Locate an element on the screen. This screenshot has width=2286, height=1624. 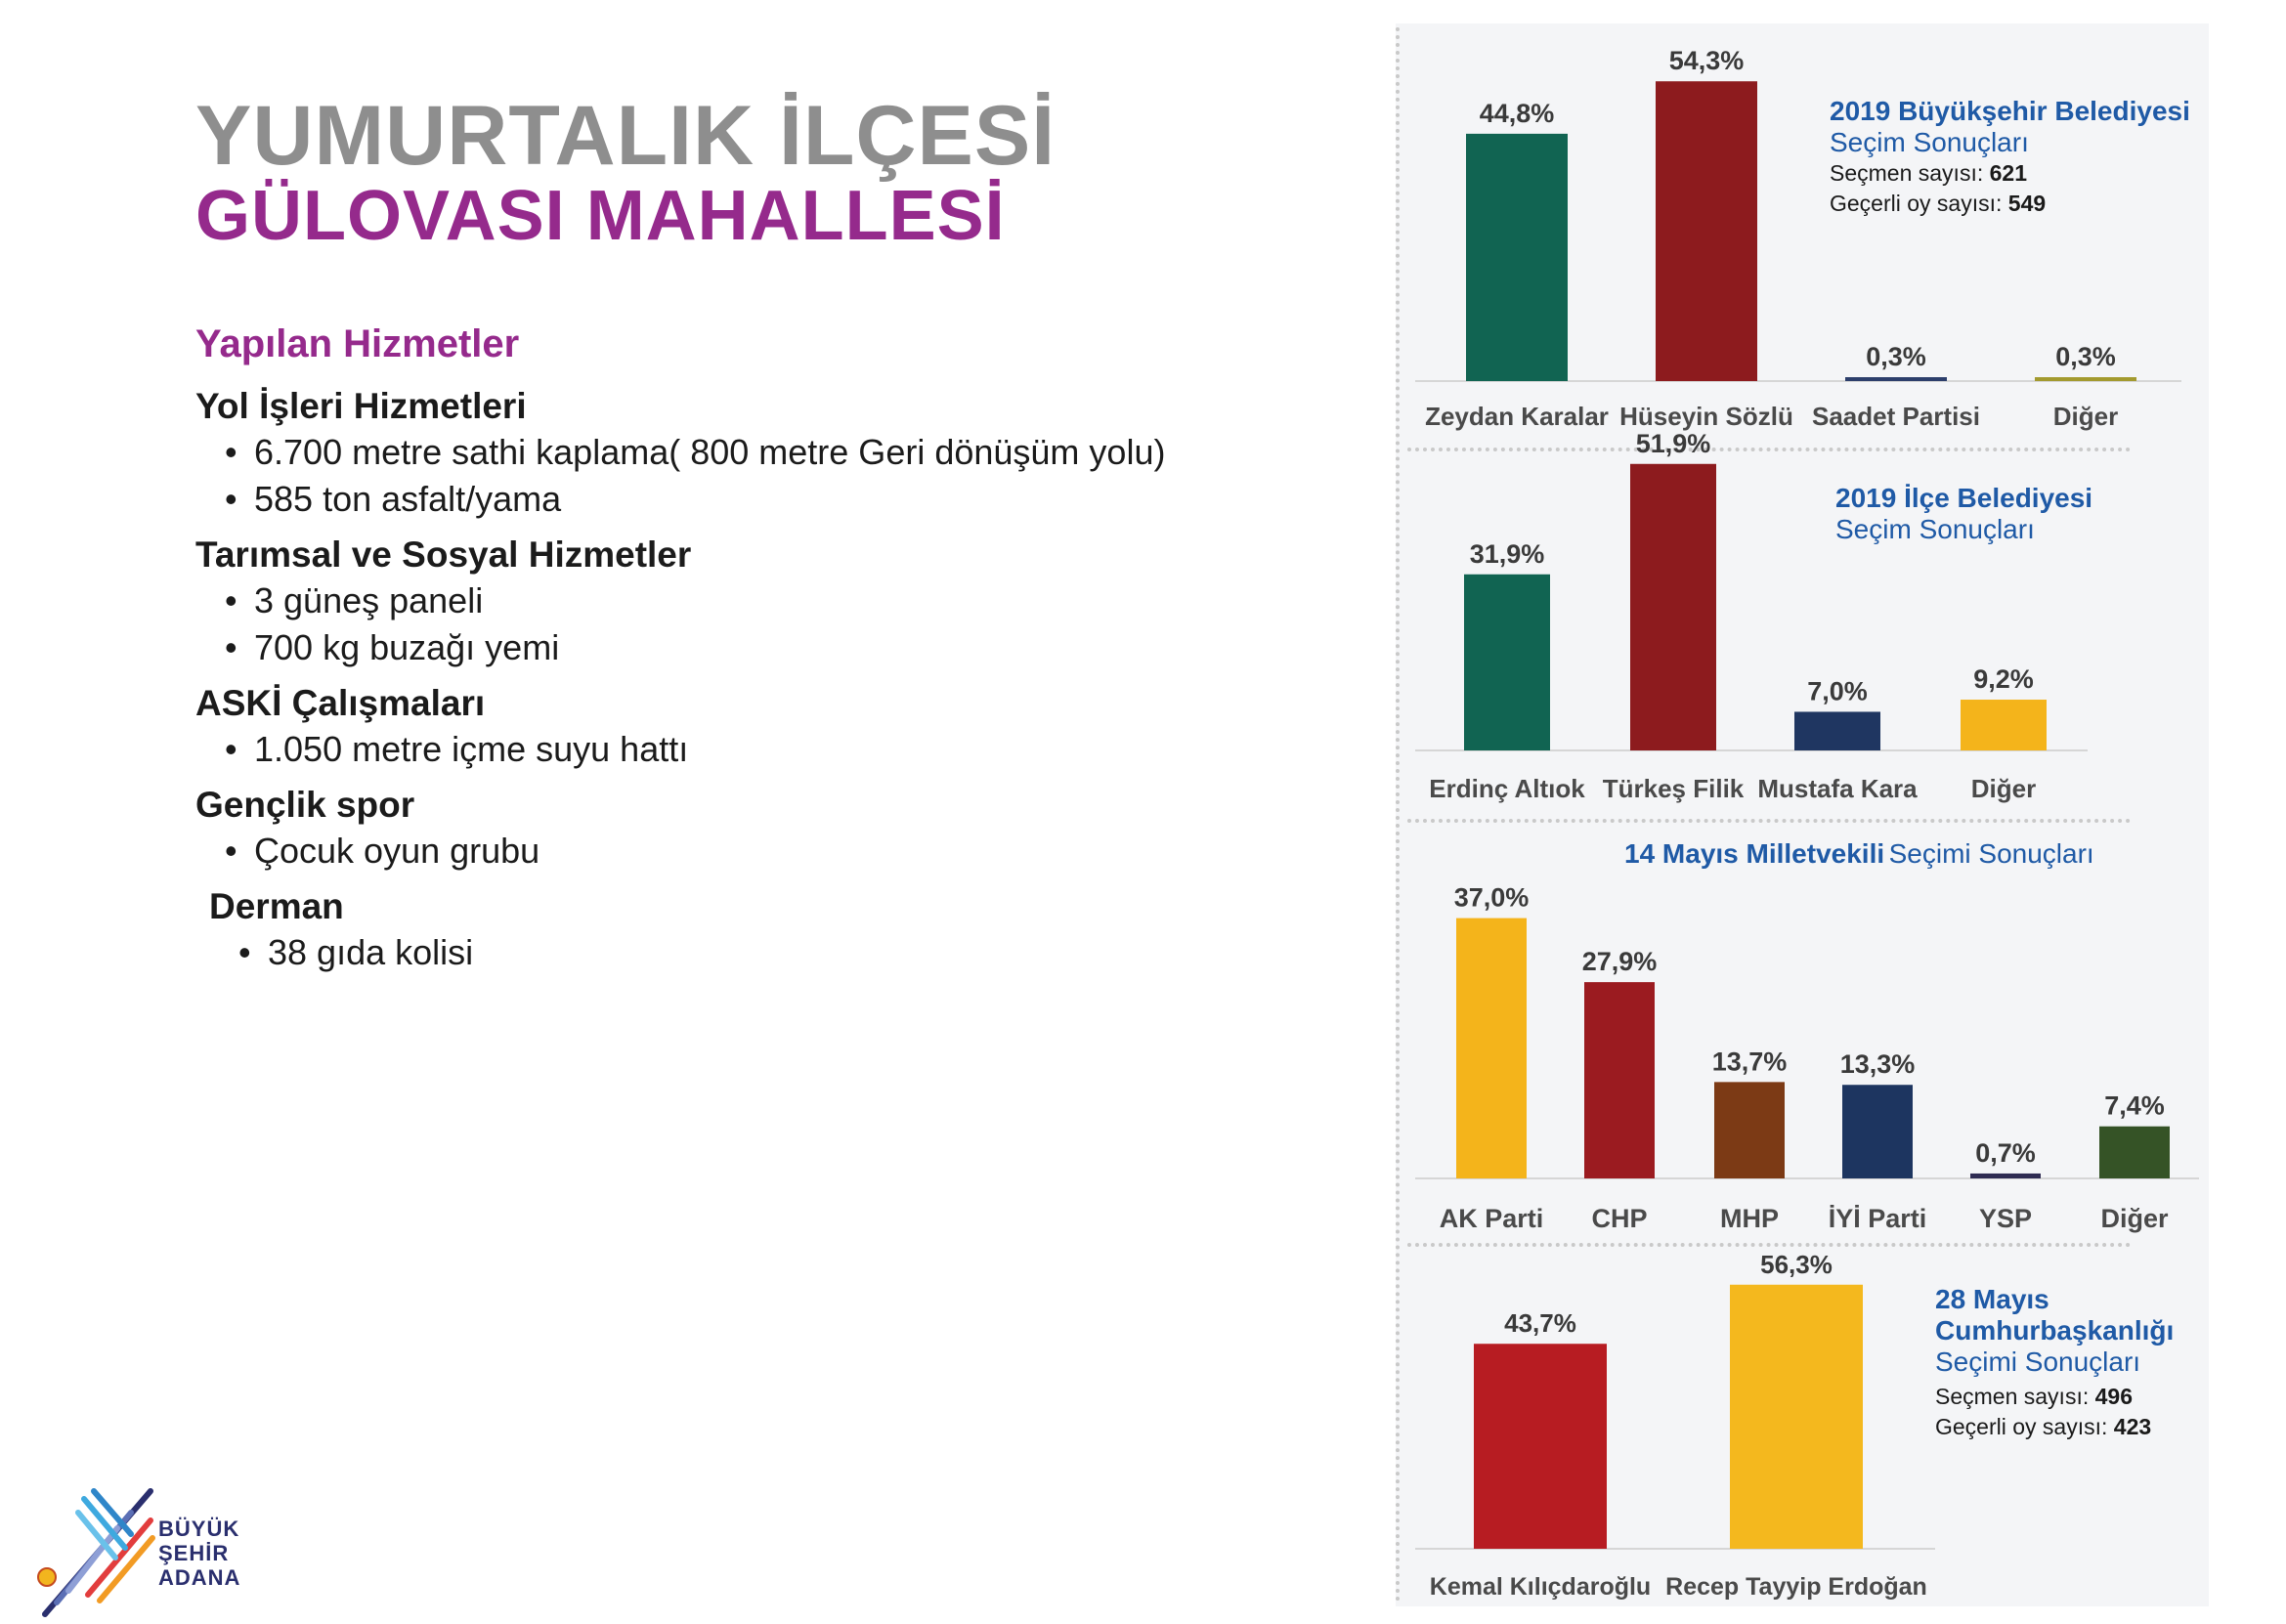
chart-title: 28 Mayıs Cumhurbaşkanlığı is located at coordinates (2055, 1315).